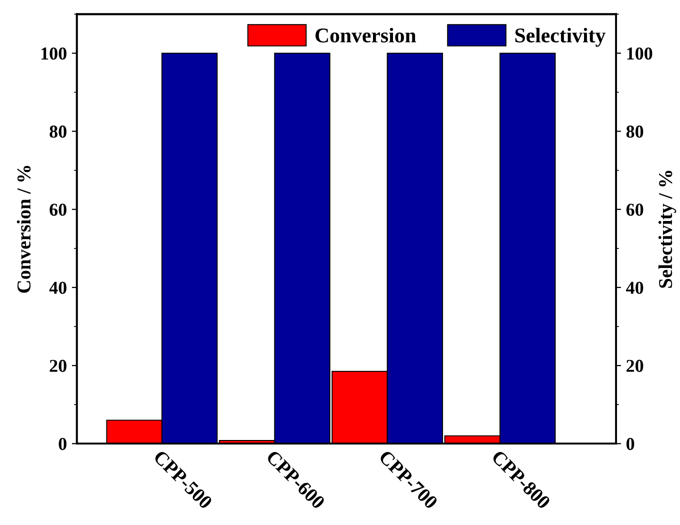 This screenshot has width=680, height=525. I want to click on y-tick-label: 0, so click(62, 444).